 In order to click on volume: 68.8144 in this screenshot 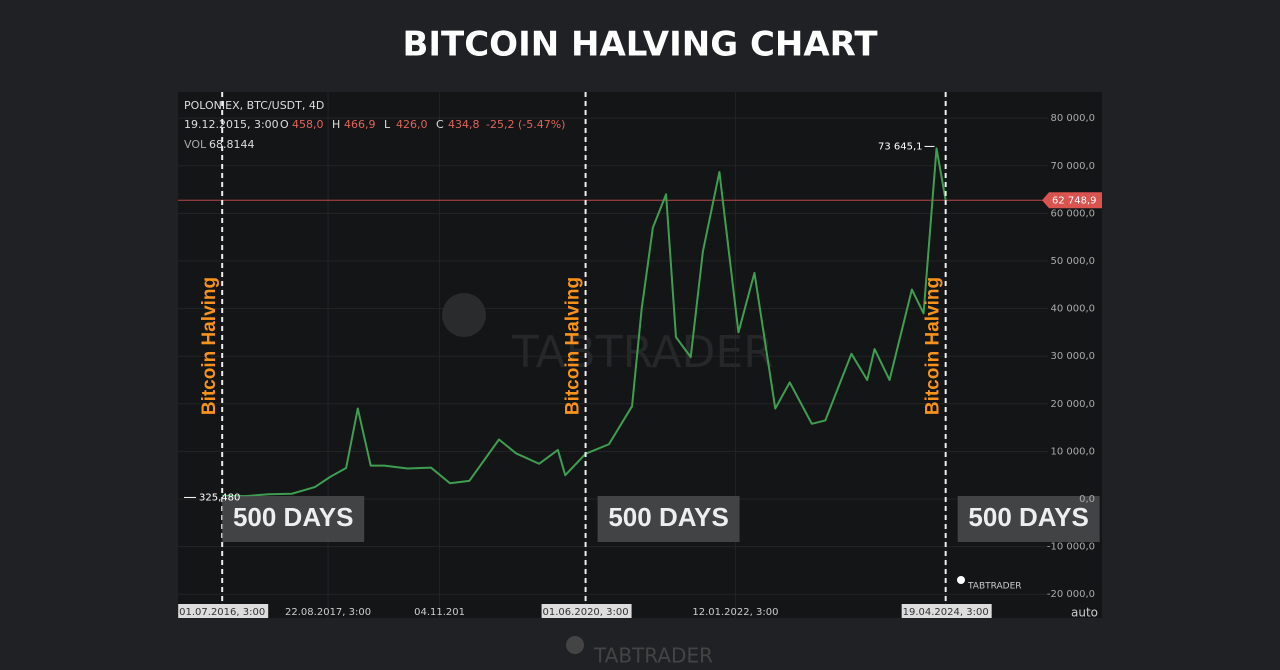, I will do `click(232, 144)`.